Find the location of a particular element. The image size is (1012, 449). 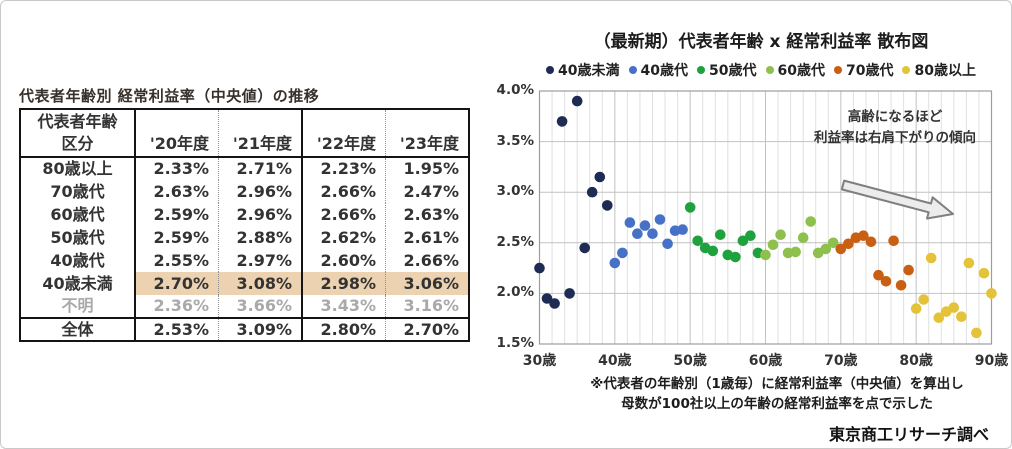

table-row-highlighted: 40歳未満 2.70% 3.08% 2.98% 3.06% is located at coordinates (244, 283).